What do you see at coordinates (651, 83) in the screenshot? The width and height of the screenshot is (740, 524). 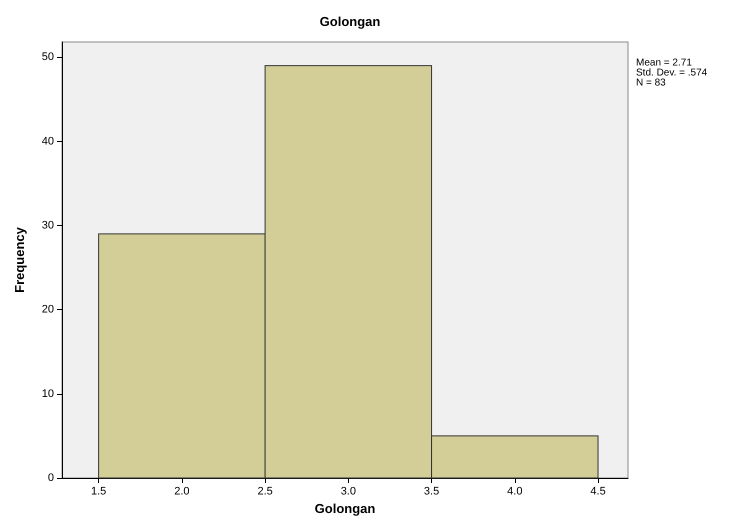 I see `text: N = 83` at bounding box center [651, 83].